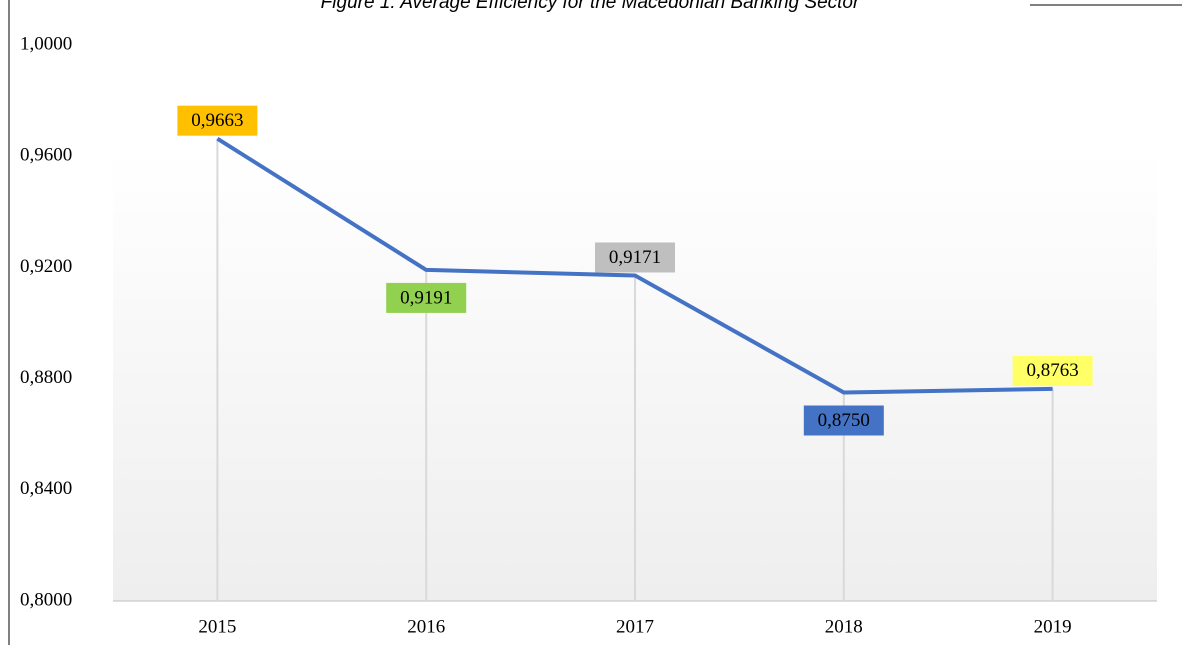 Image resolution: width=1182 pixels, height=645 pixels. I want to click on data-label: 0,8750, so click(844, 420).